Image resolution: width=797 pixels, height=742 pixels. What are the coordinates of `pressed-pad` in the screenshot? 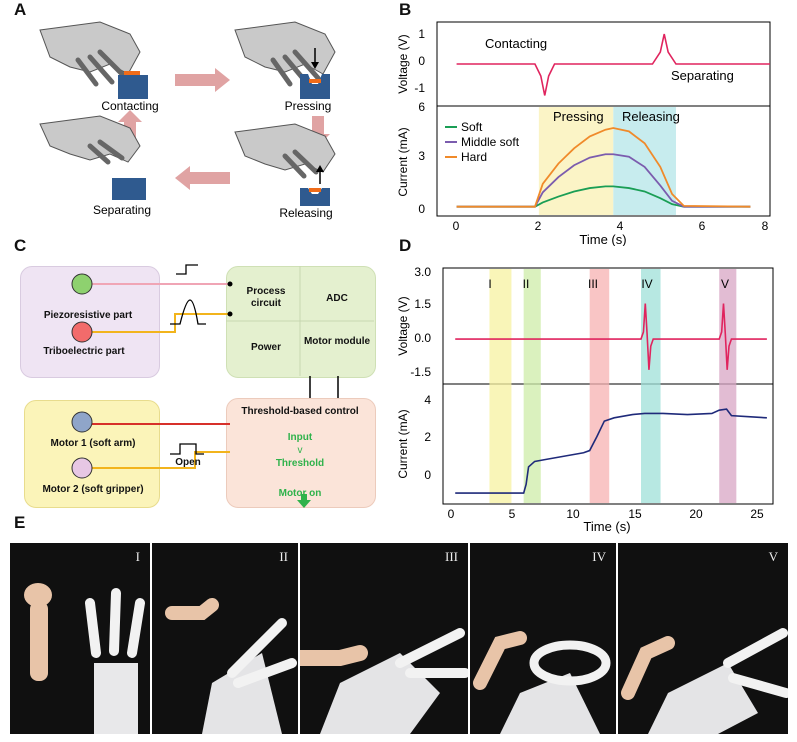 It's located at (315, 81).